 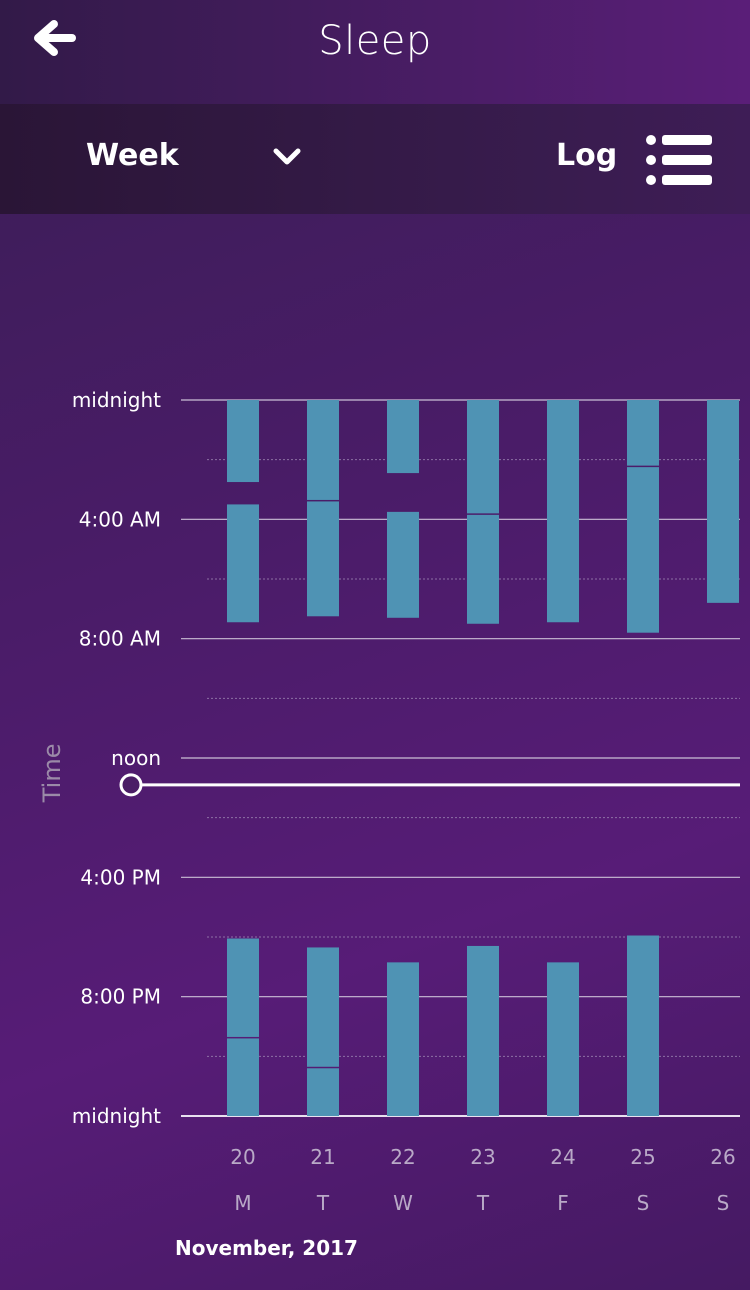 I want to click on x-date-label: 22, so click(x=402, y=1157).